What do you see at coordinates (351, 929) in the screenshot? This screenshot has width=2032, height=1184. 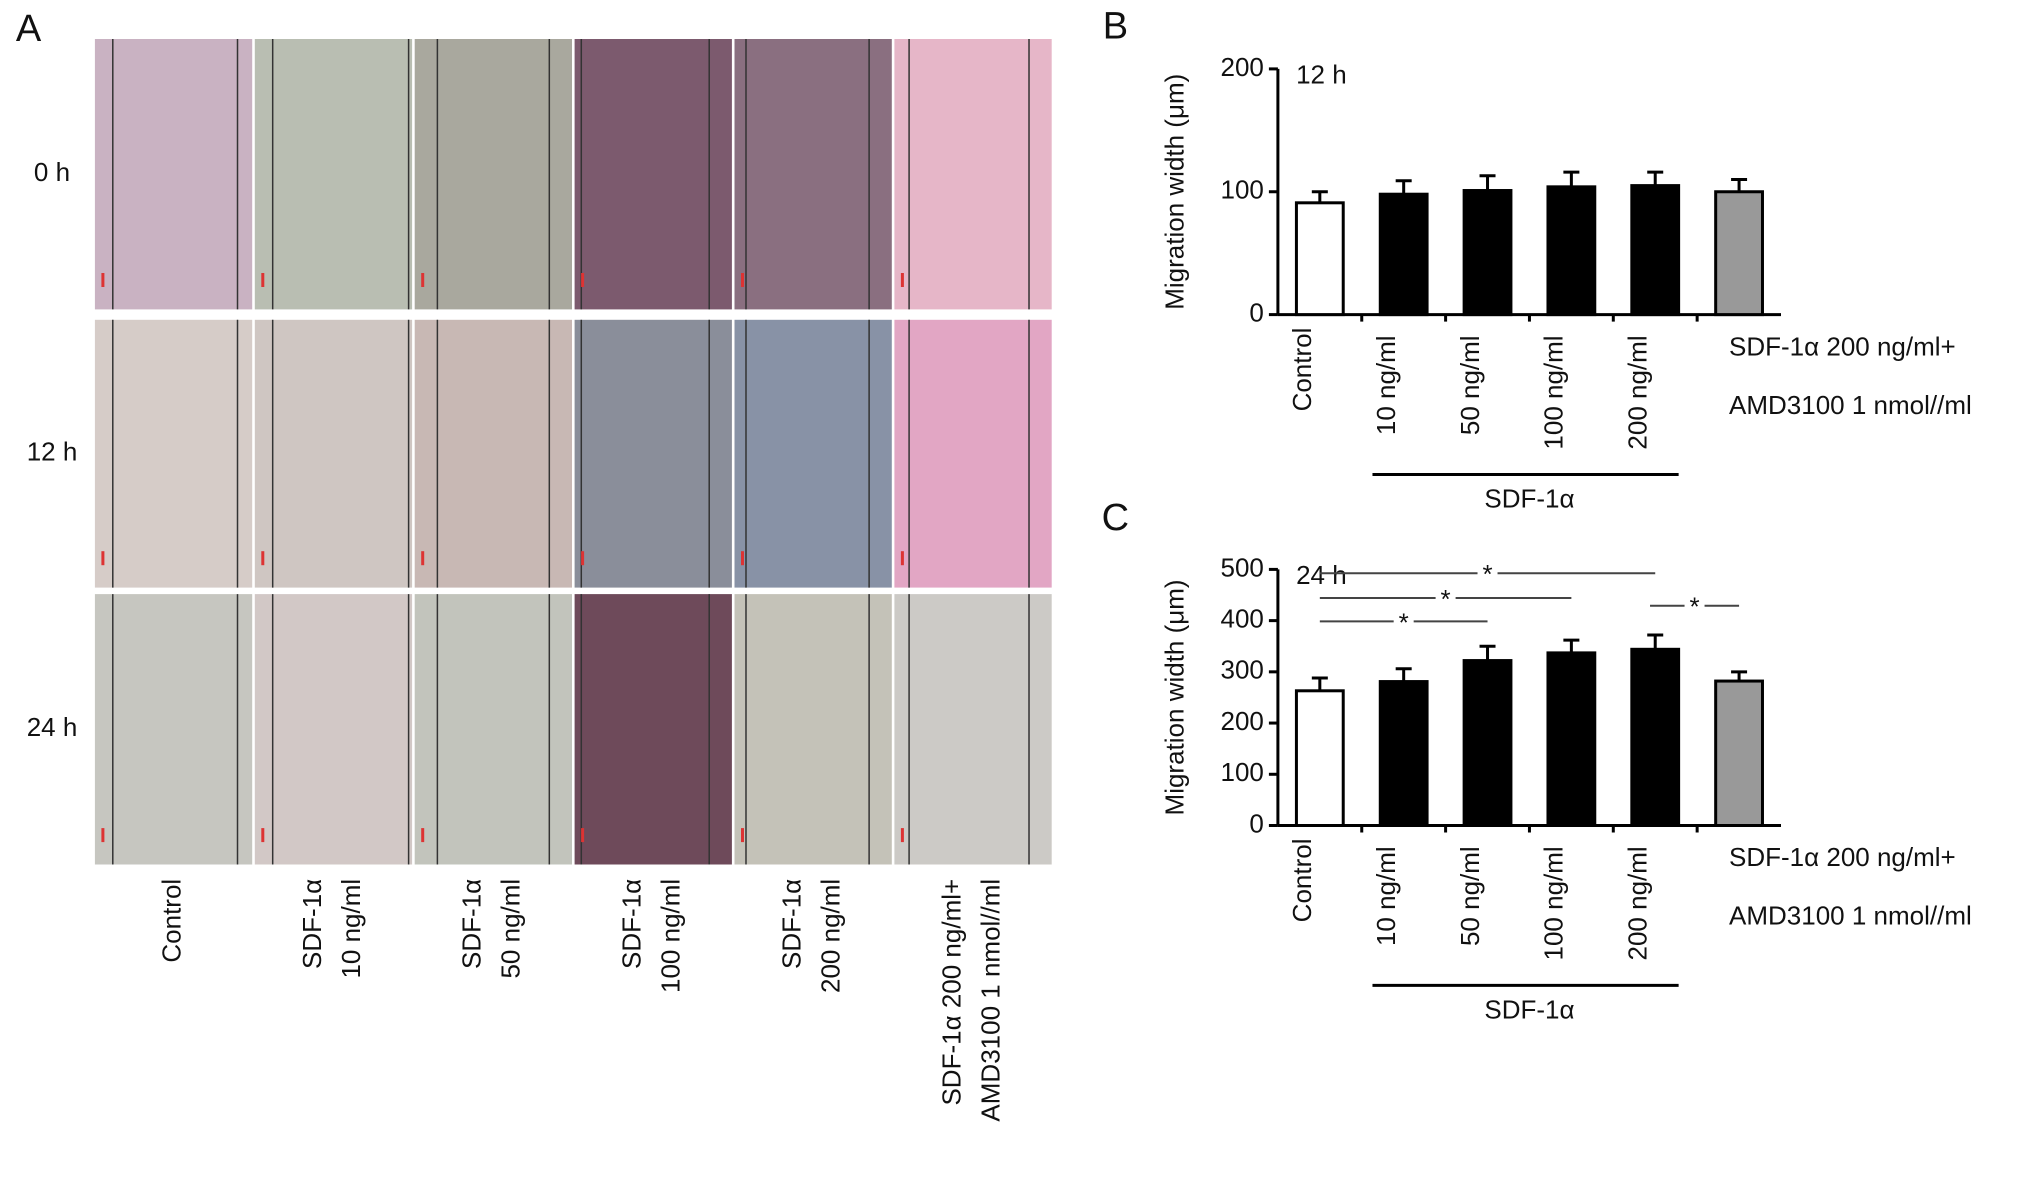 I see `column-label: 10 ng/ml` at bounding box center [351, 929].